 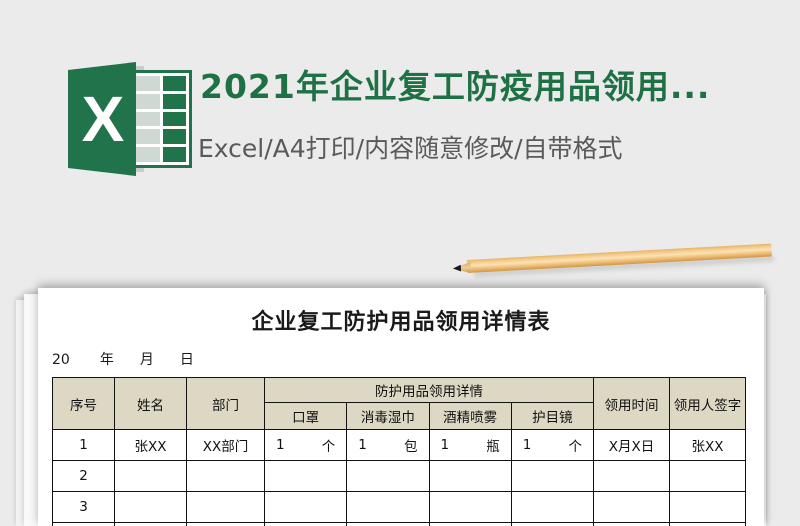 What do you see at coordinates (150, 445) in the screenshot?
I see `cell-name: 张XX` at bounding box center [150, 445].